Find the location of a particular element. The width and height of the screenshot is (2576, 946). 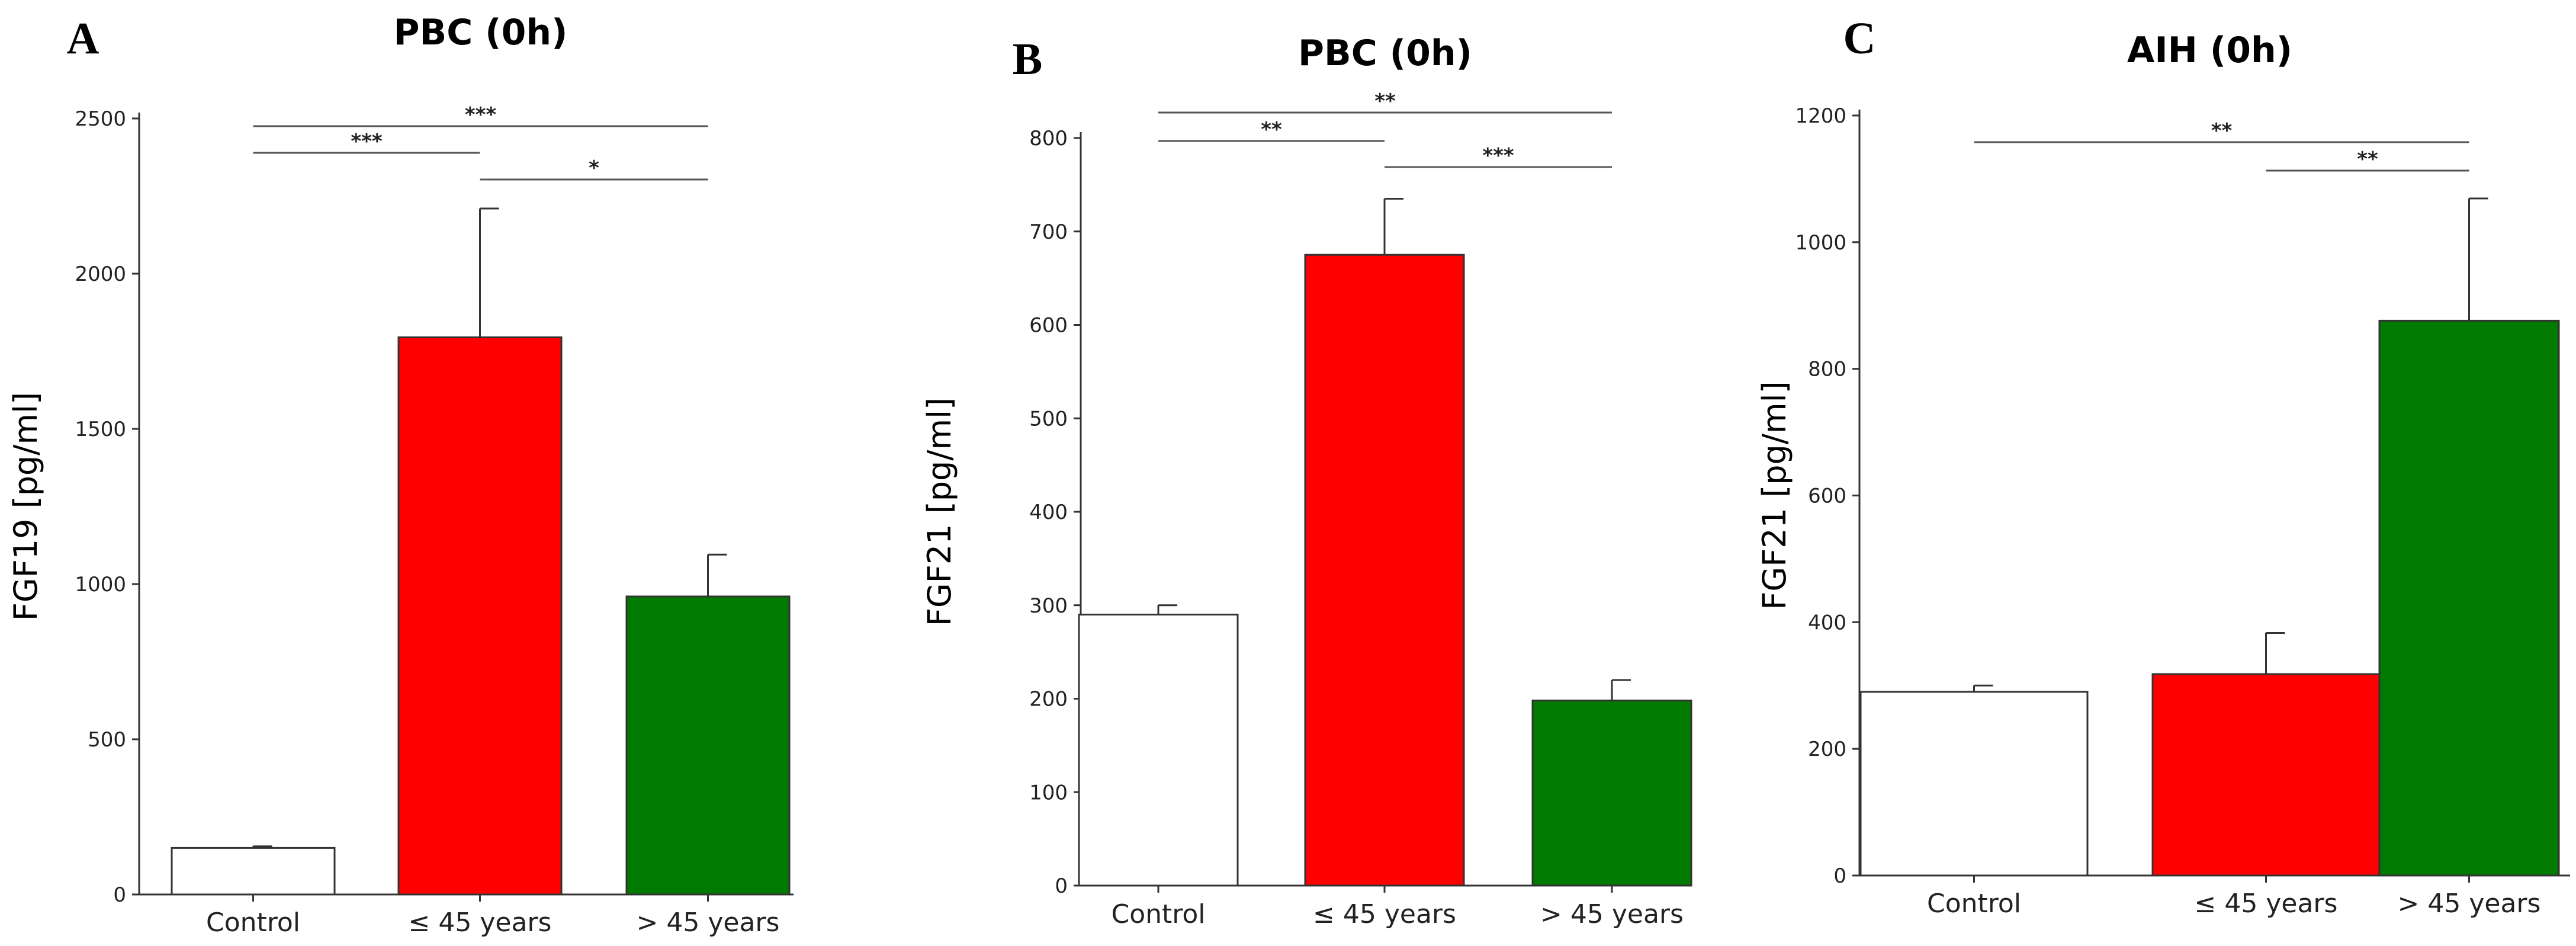

chart-b-xtick-label: > 45 years is located at coordinates (1612, 914).